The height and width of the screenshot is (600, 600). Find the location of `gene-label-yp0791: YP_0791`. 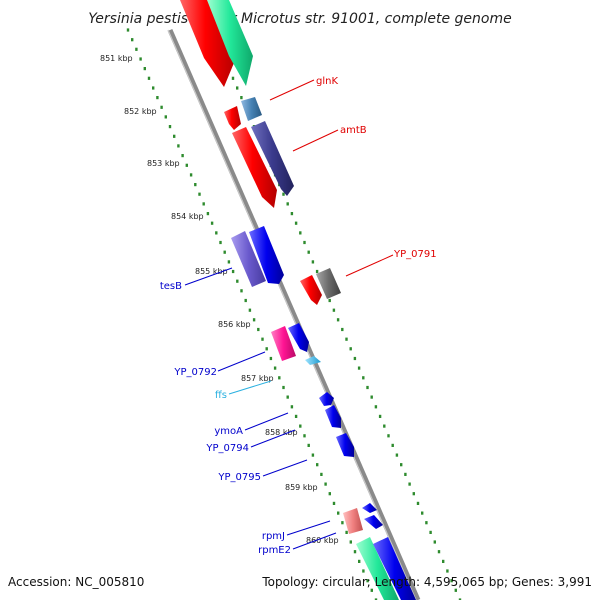

gene-label-yp0791: YP_0791 is located at coordinates (415, 254).